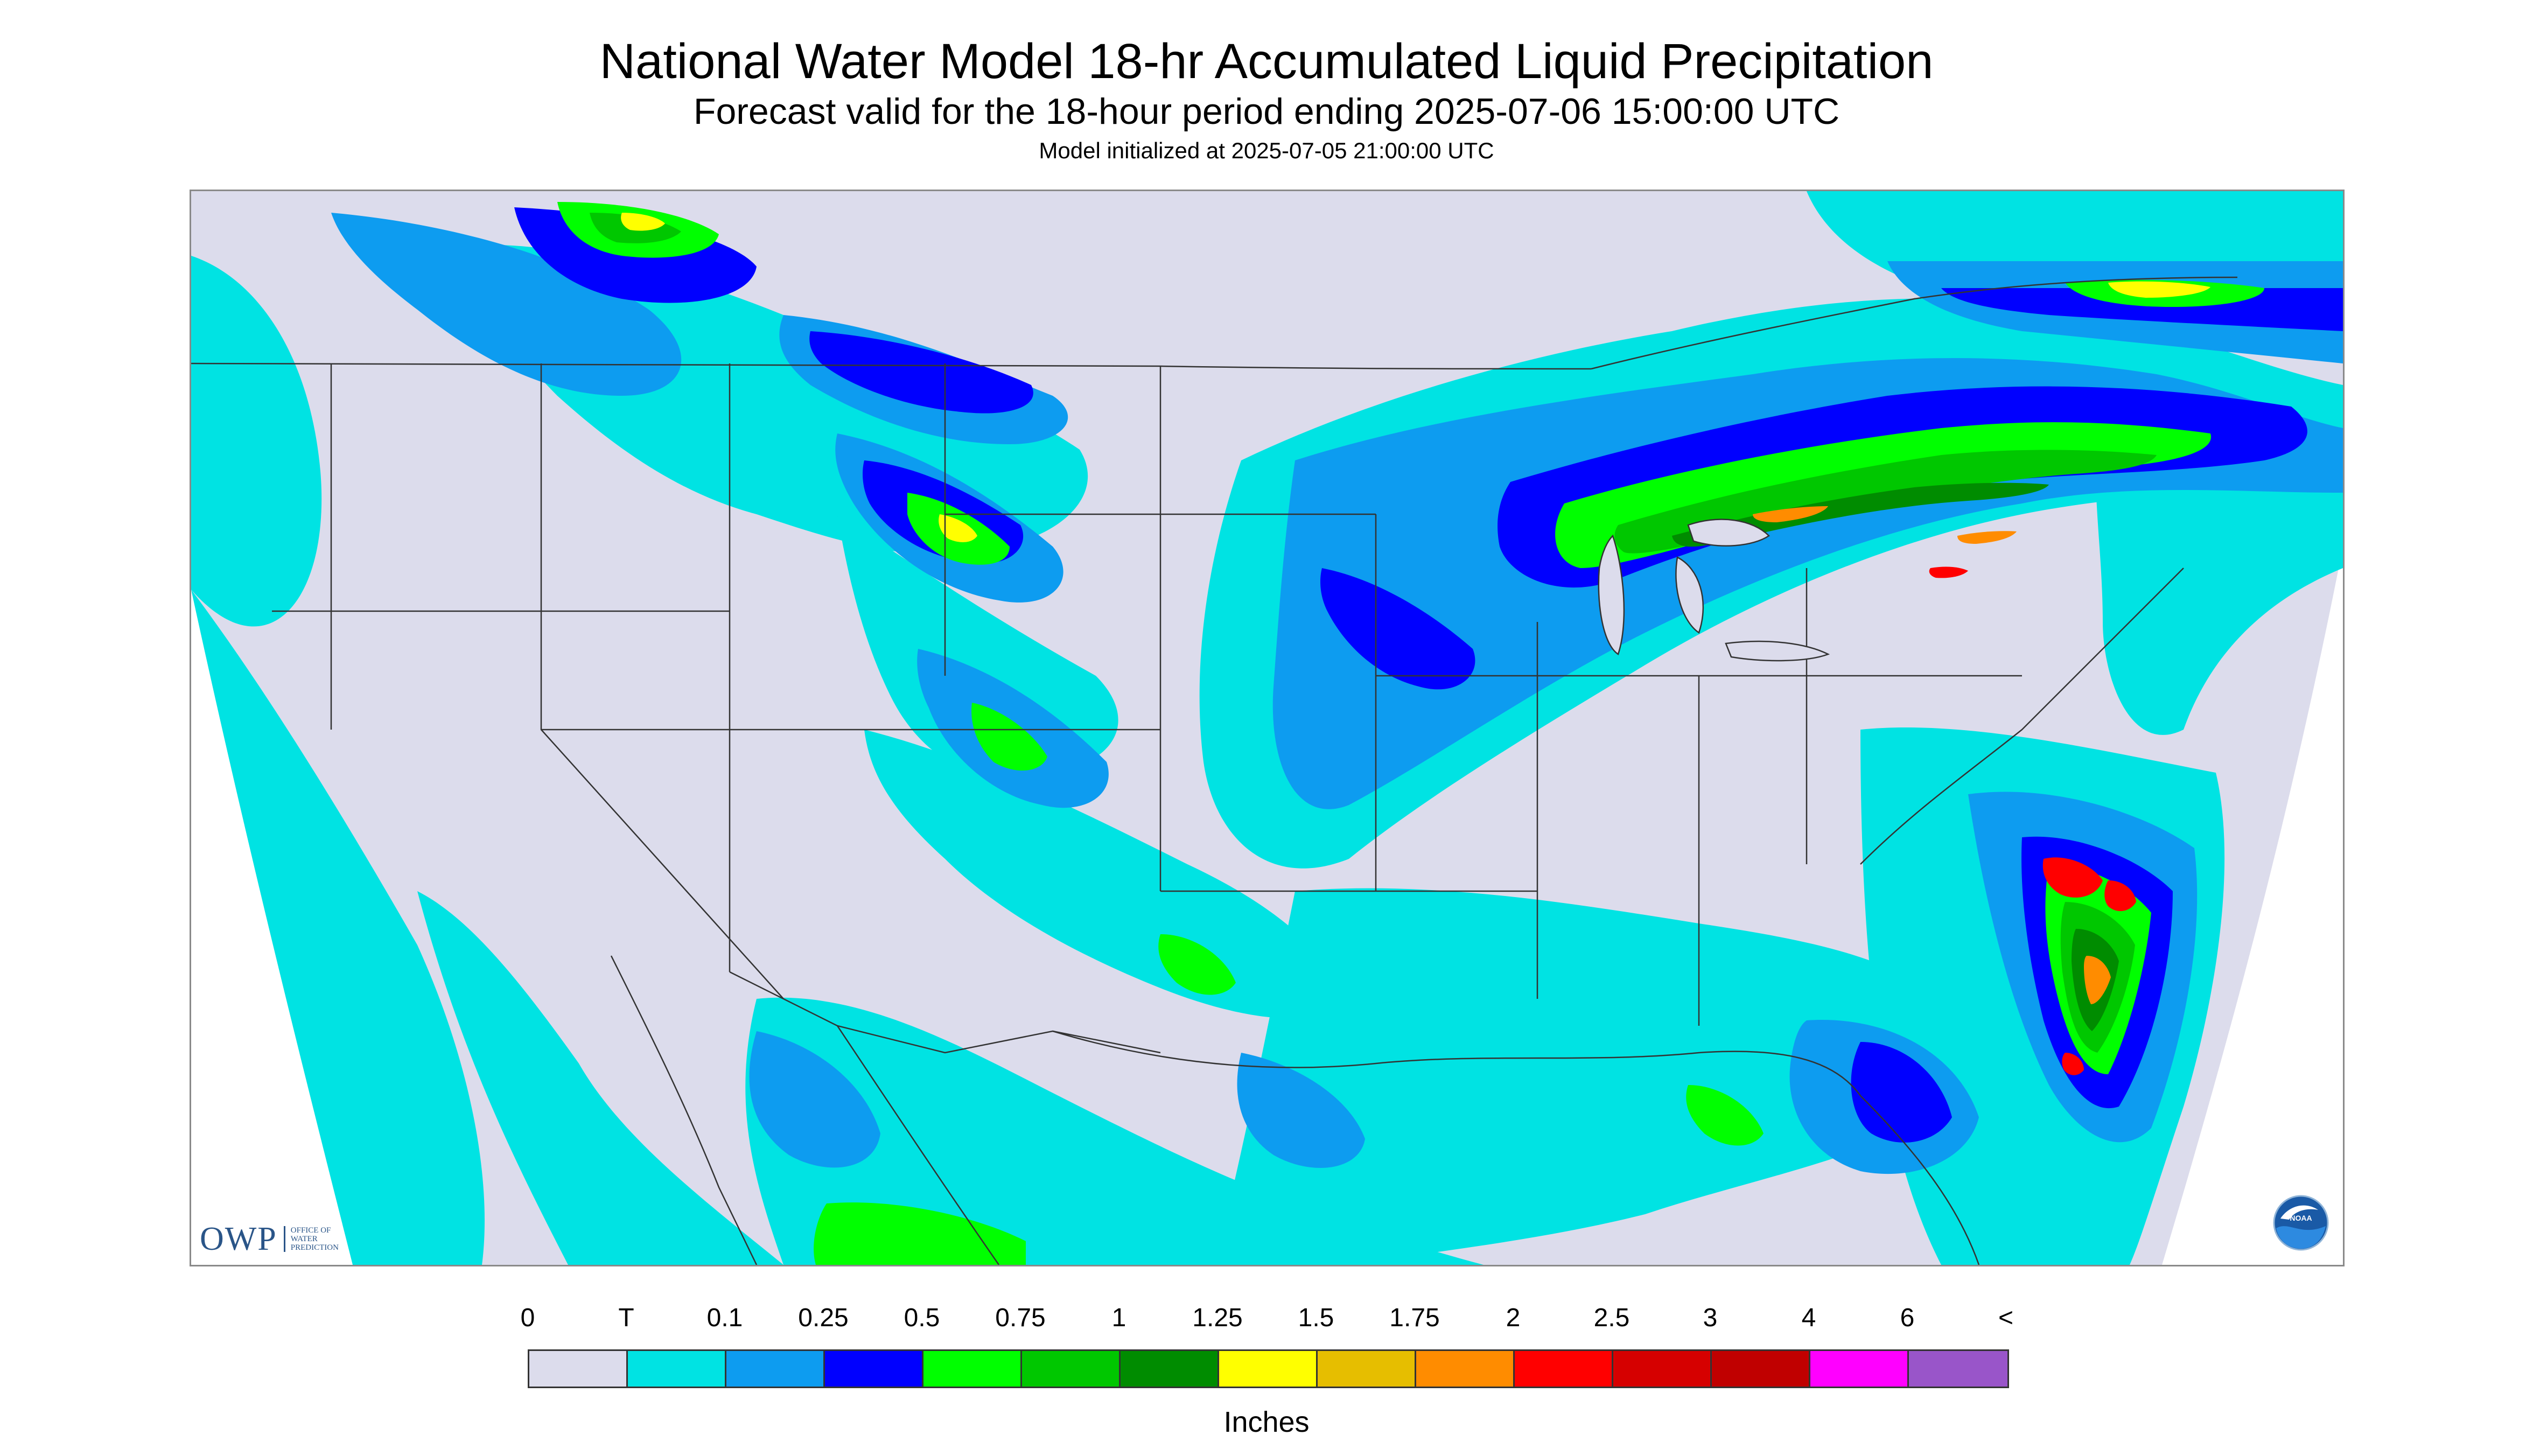 Image resolution: width=2533 pixels, height=1456 pixels. I want to click on owp-logo: OWP OFFICE OF WATER PREDICTION, so click(277, 1239).